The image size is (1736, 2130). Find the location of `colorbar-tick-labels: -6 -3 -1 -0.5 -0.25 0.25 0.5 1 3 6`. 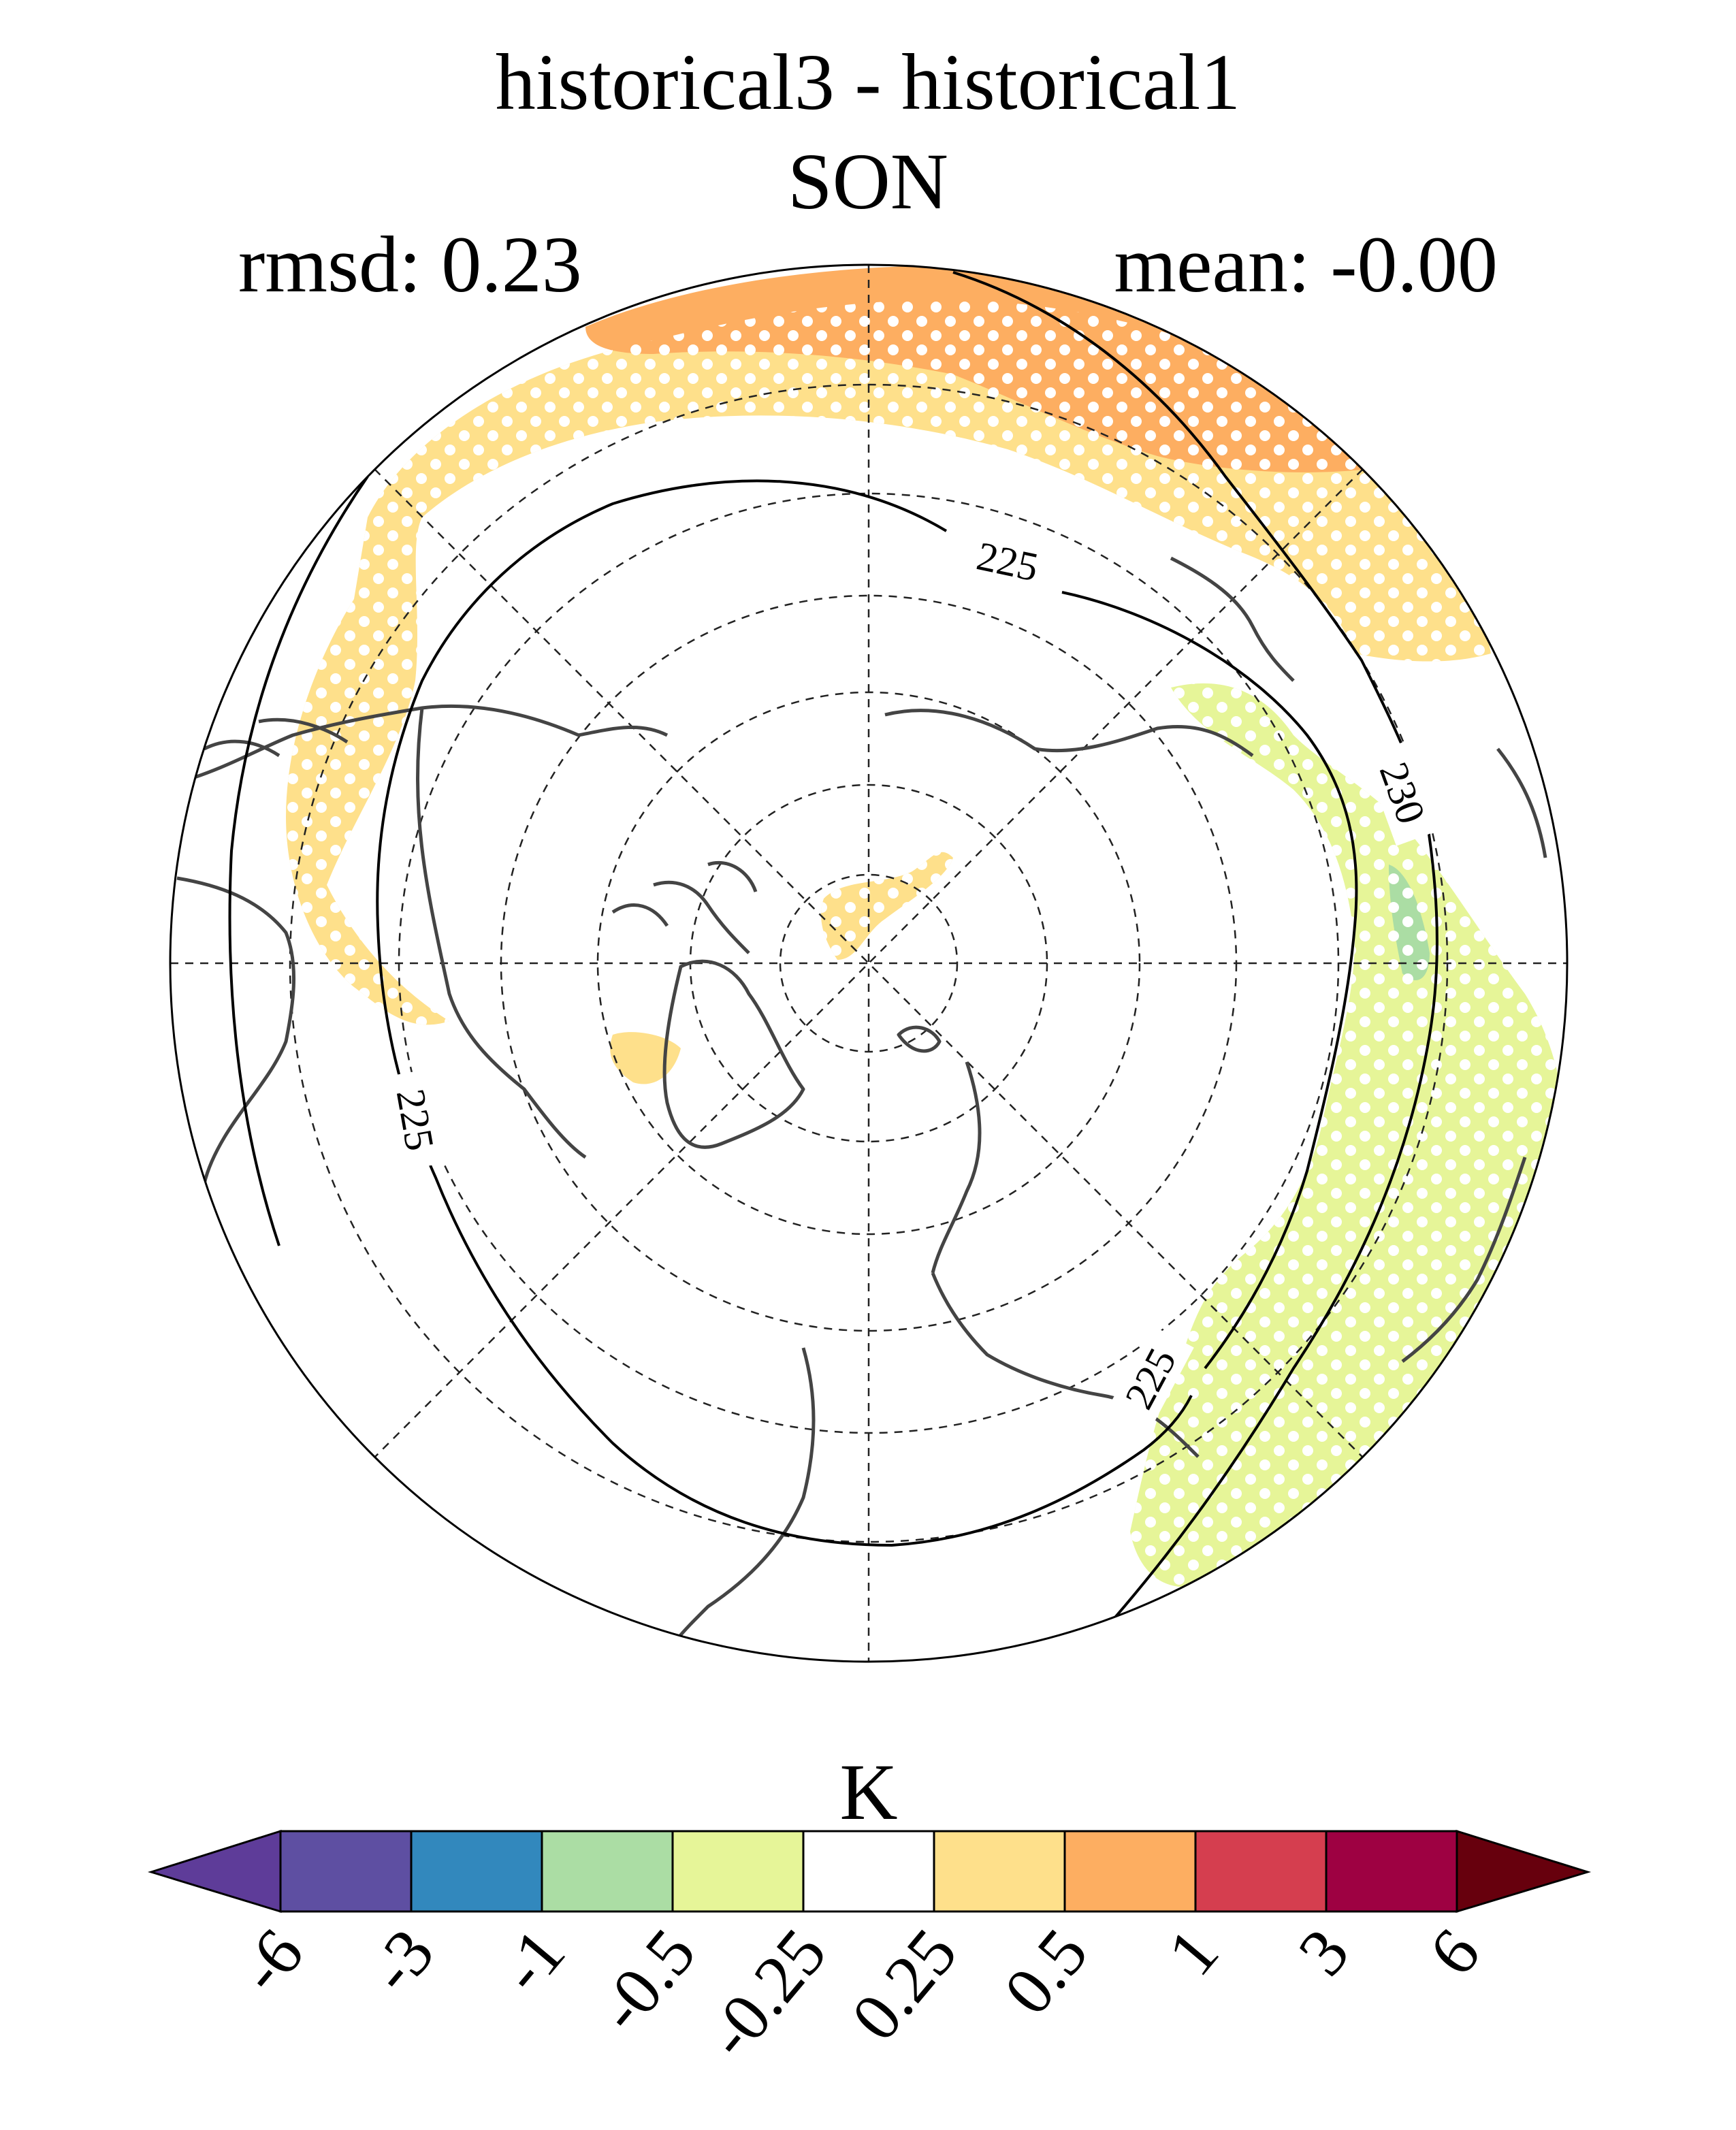

colorbar-tick-labels: -6 -3 -1 -0.5 -0.25 0.25 0.5 1 3 6 is located at coordinates (858, 1993).